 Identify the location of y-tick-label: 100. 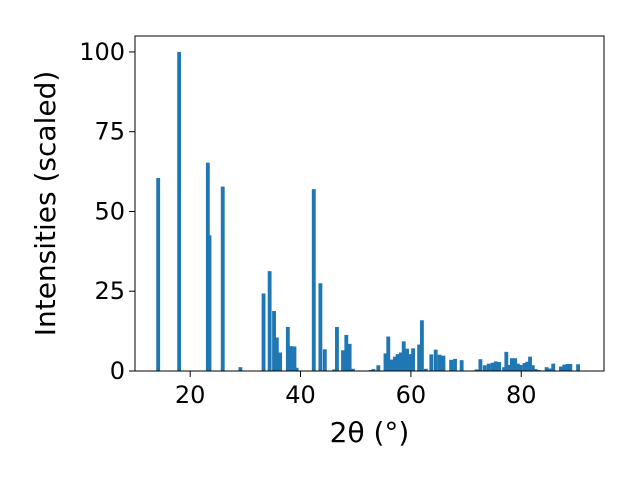
(102, 52).